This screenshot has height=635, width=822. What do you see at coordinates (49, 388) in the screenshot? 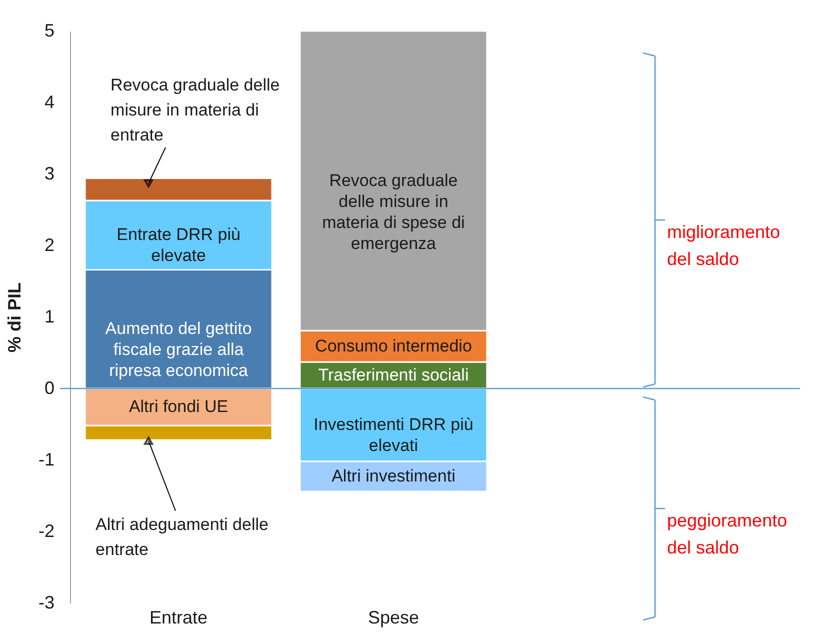
I see `y-tick-label: 0` at bounding box center [49, 388].